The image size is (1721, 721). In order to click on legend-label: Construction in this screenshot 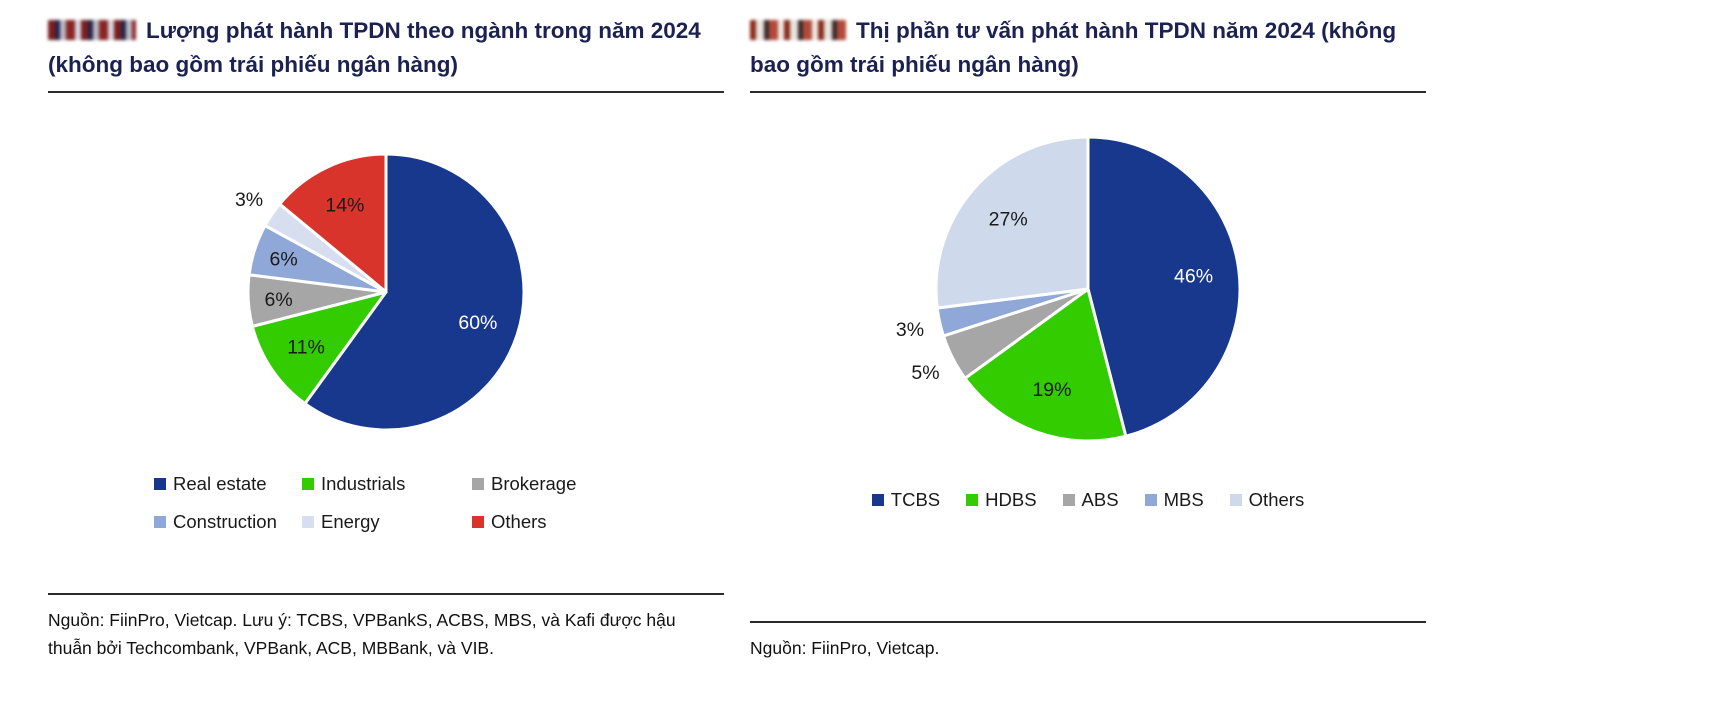, I will do `click(225, 521)`.